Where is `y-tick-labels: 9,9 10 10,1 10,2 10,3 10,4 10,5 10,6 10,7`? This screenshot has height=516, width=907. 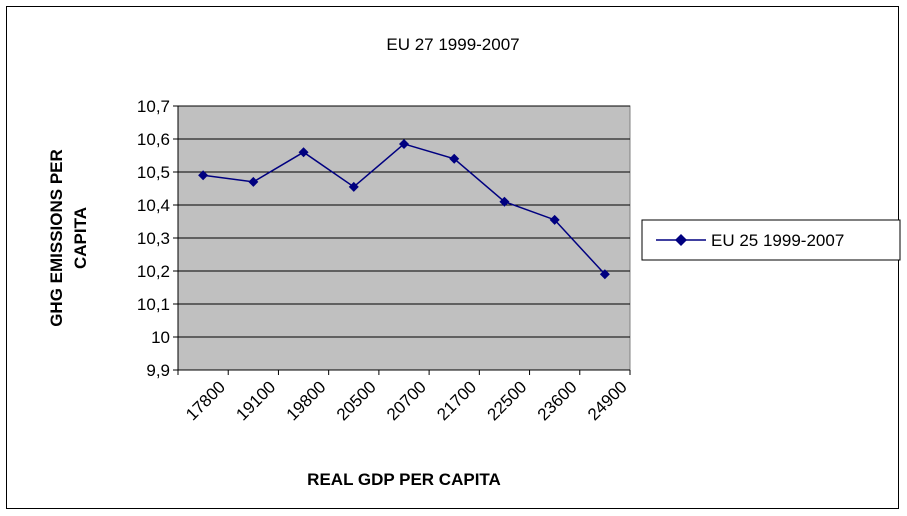 y-tick-labels: 9,9 10 10,1 10,2 10,3 10,4 10,5 10,6 10,7 is located at coordinates (153, 238).